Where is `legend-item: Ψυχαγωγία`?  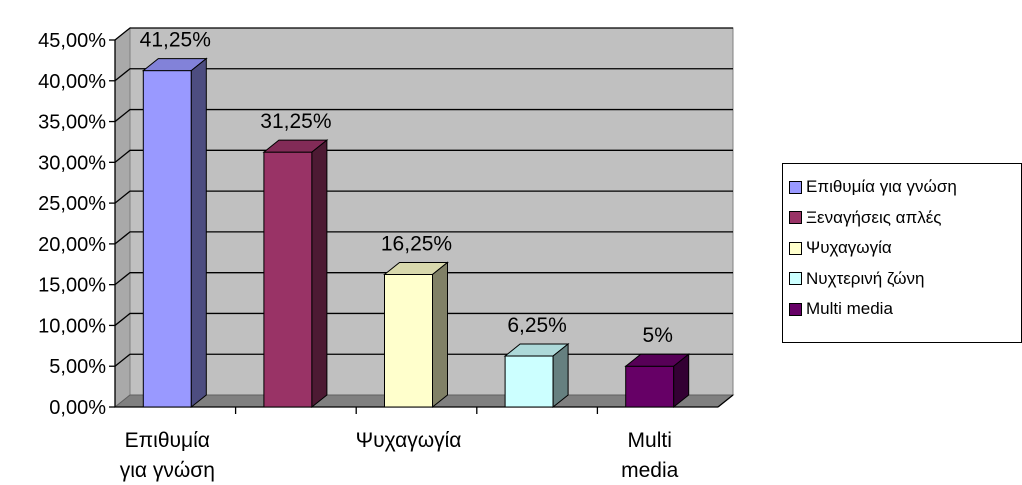 legend-item: Ψυχαγωγία is located at coordinates (905, 248).